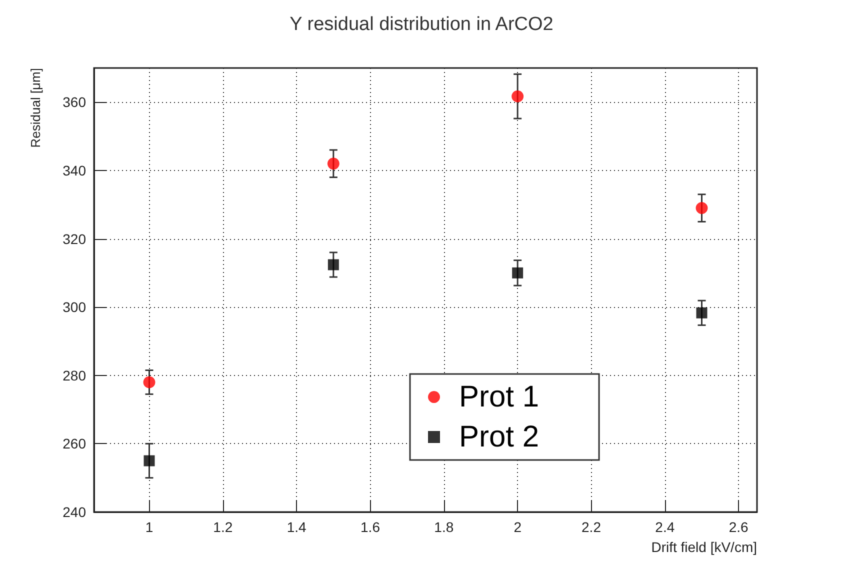  I want to click on y-tick-label: 320, so click(74, 238).